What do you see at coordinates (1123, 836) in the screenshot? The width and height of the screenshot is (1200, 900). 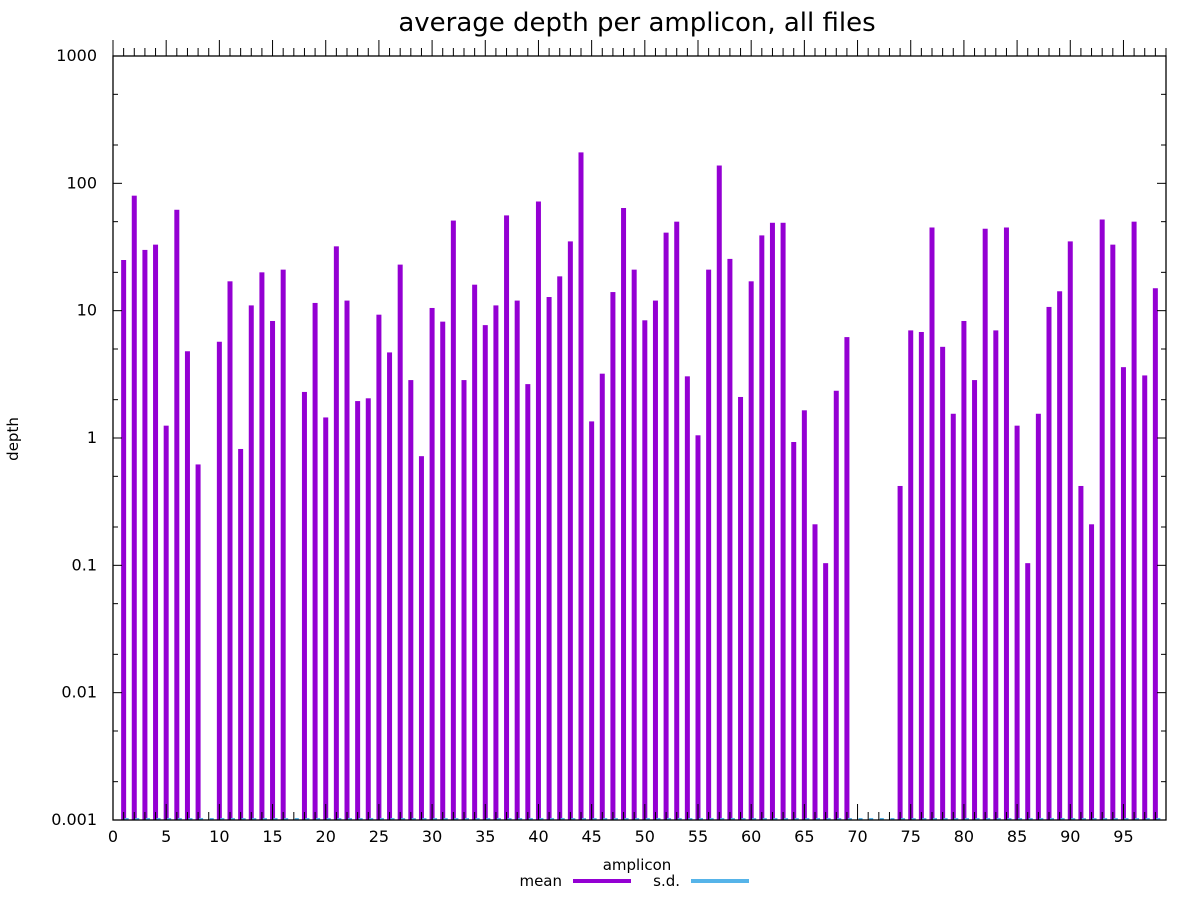 I see `x-tick-label: 95` at bounding box center [1123, 836].